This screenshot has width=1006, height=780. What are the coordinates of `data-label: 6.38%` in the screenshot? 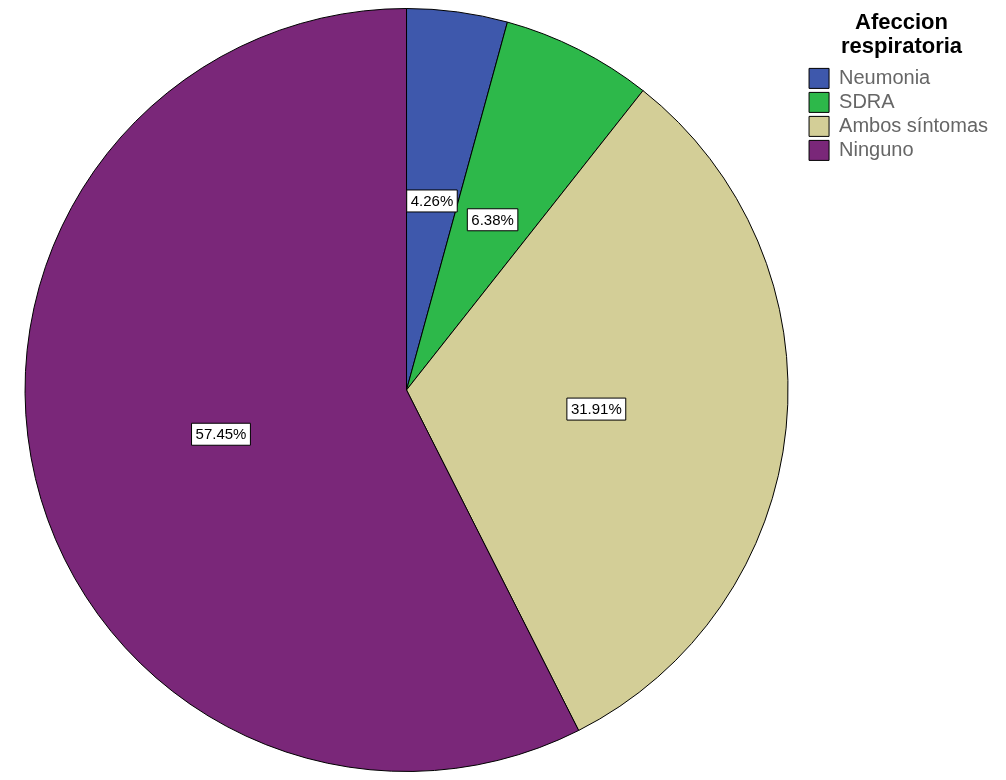 It's located at (492, 219).